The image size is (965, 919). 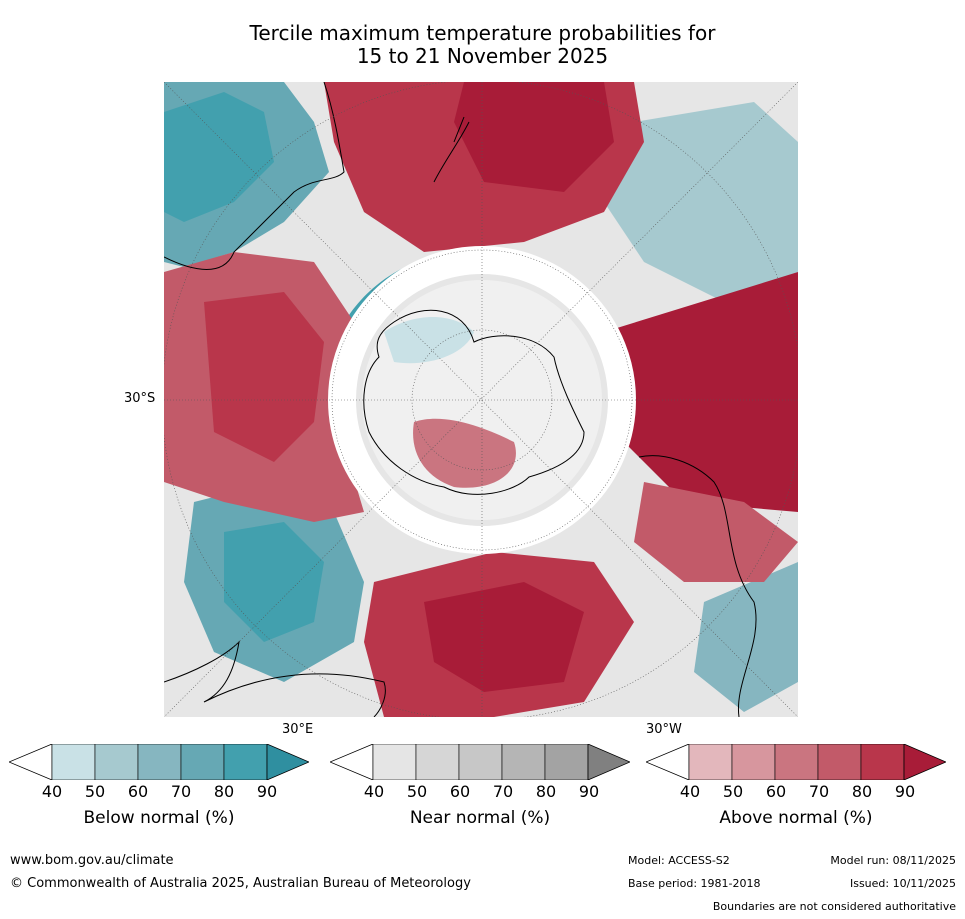 What do you see at coordinates (274, 582) in the screenshot?
I see `region-below-indian-ocean-core` at bounding box center [274, 582].